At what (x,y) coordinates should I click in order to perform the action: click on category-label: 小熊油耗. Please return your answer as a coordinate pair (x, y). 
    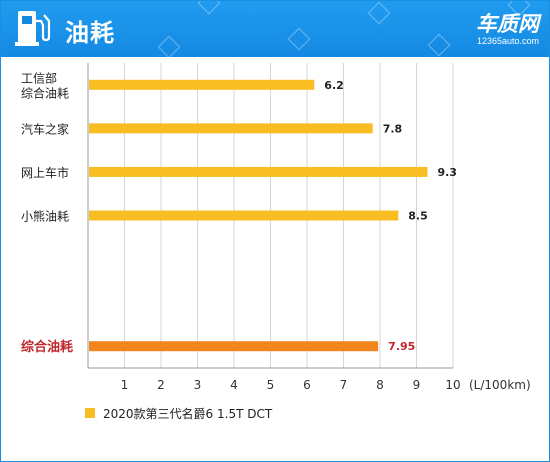
    Looking at the image, I should click on (45, 216).